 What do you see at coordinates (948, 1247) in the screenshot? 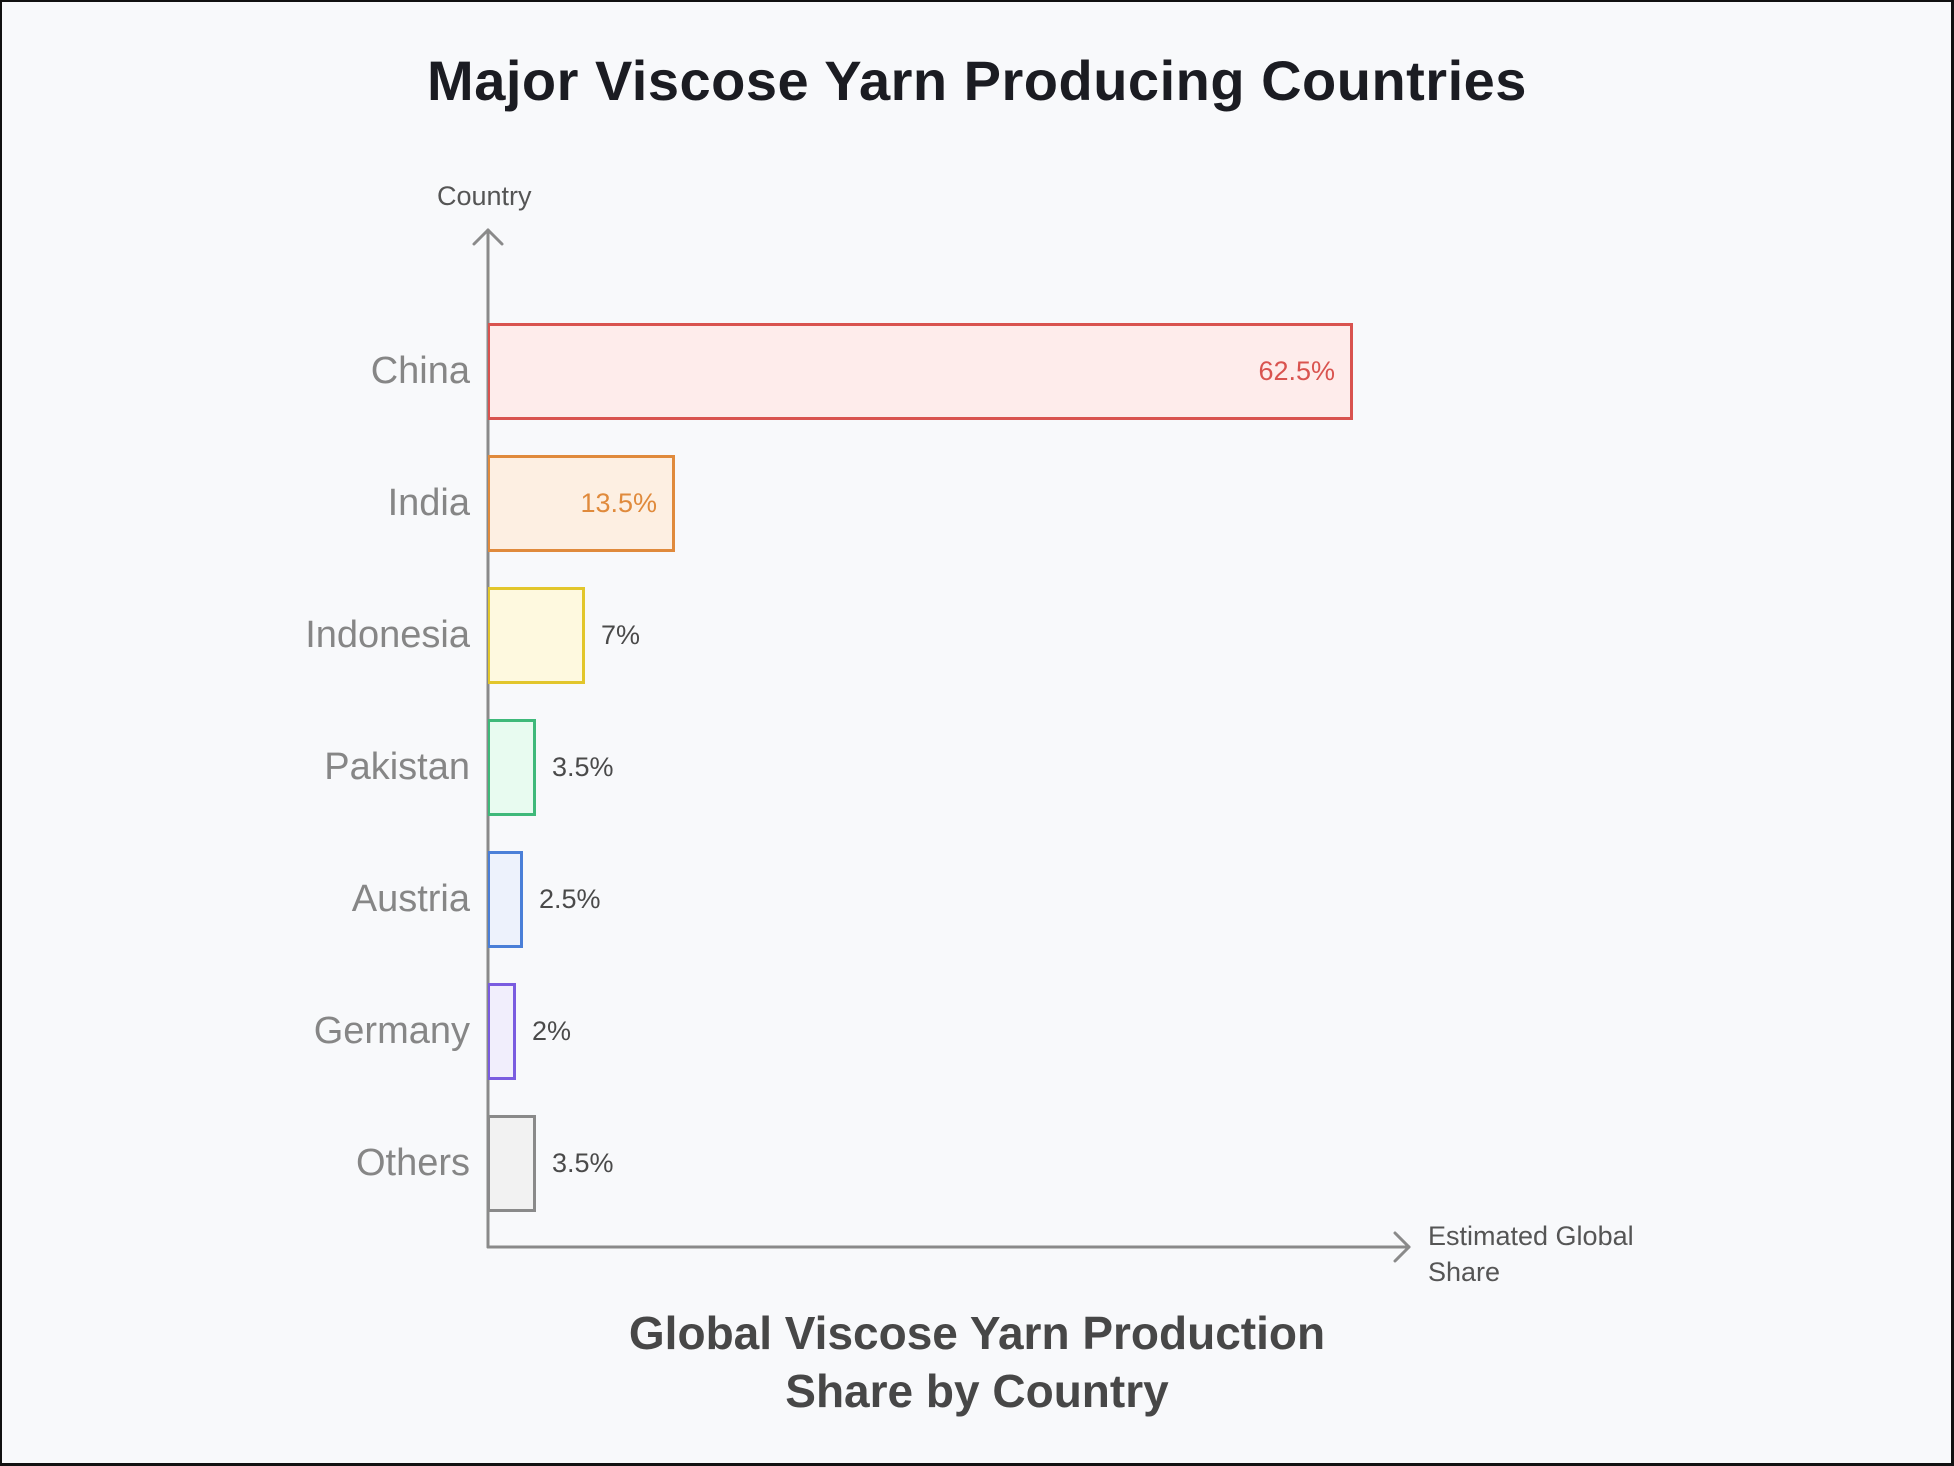
I see `x-axis` at bounding box center [948, 1247].